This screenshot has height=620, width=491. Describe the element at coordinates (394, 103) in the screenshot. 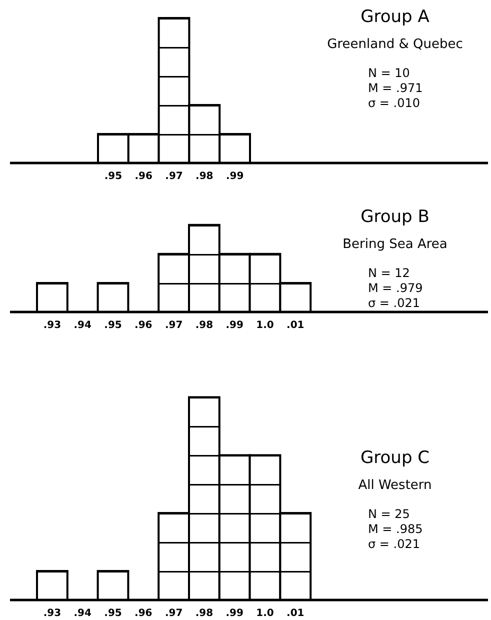

I see `text: σ = .010` at that location.